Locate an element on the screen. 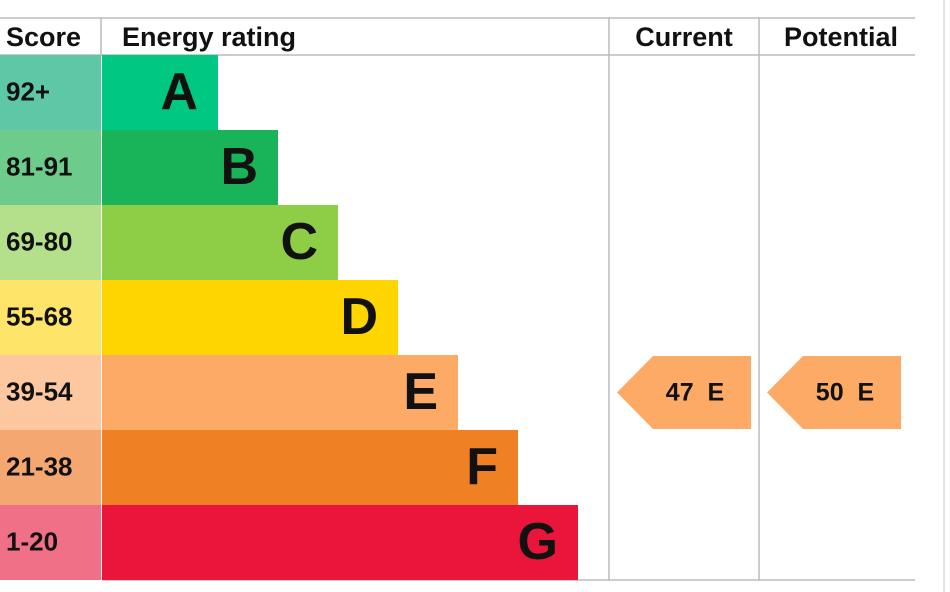 The height and width of the screenshot is (592, 950). header-potential: Potential is located at coordinates (841, 37).